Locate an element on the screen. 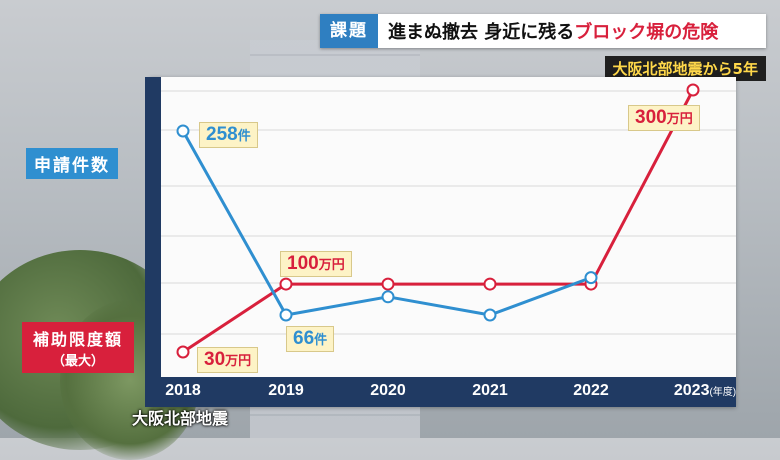 The width and height of the screenshot is (780, 460). point-applications-2018 is located at coordinates (183, 131).